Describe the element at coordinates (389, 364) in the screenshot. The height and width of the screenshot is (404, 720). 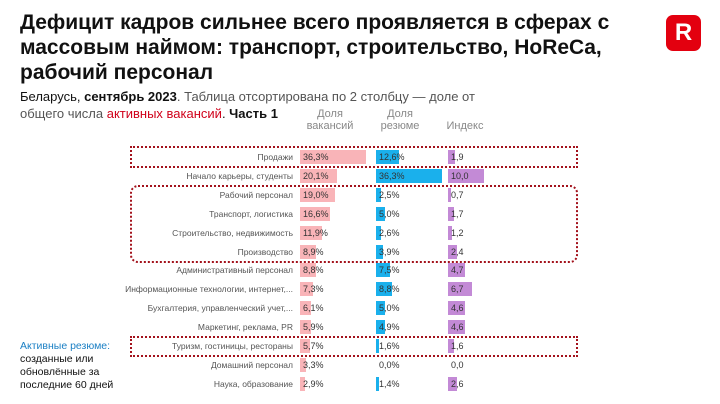
I see `value-label: 0,0%` at that location.